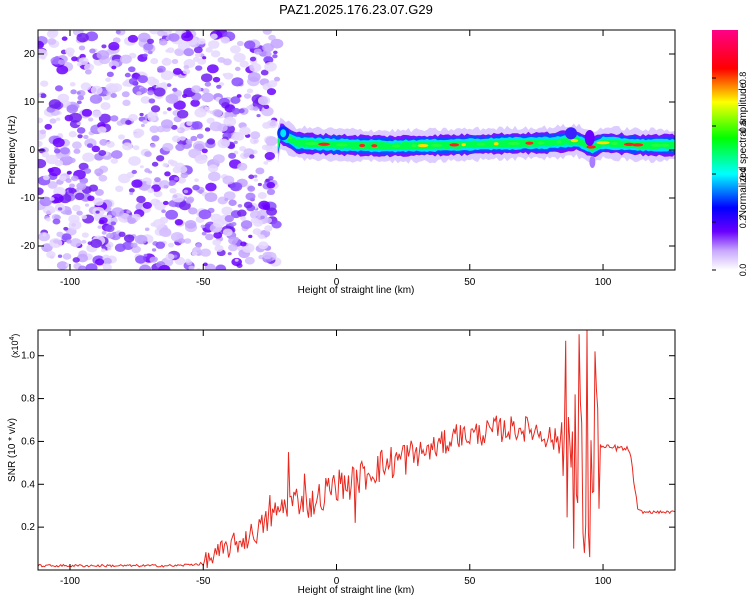 This screenshot has height=600, width=750. Describe the element at coordinates (12, 450) in the screenshot. I see `snr-y-label: SNR (10 * v/v)` at that location.